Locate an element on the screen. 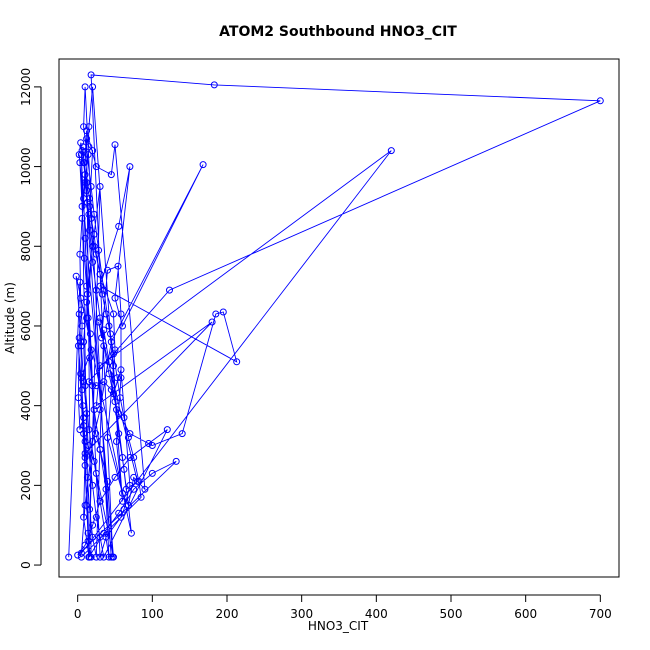 The image size is (650, 650). y-tick-label: 6000 is located at coordinates (26, 326).